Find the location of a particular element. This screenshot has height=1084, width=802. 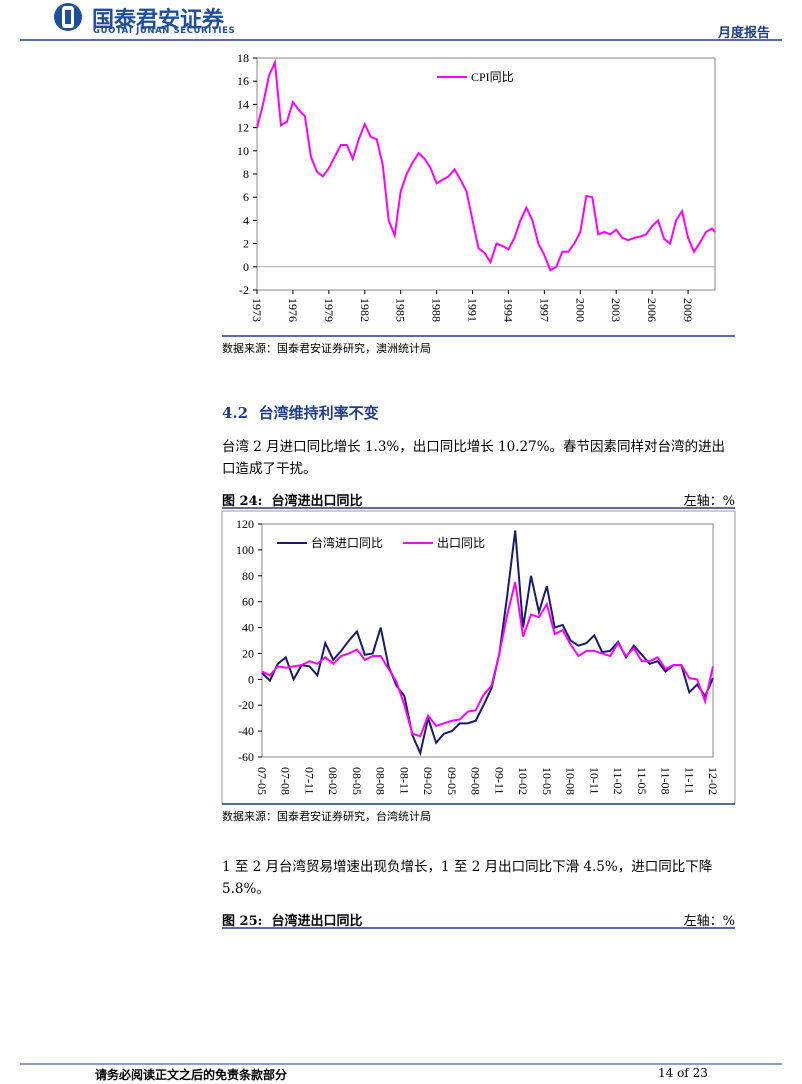

x-tick-label: 1994 is located at coordinates (508, 310).